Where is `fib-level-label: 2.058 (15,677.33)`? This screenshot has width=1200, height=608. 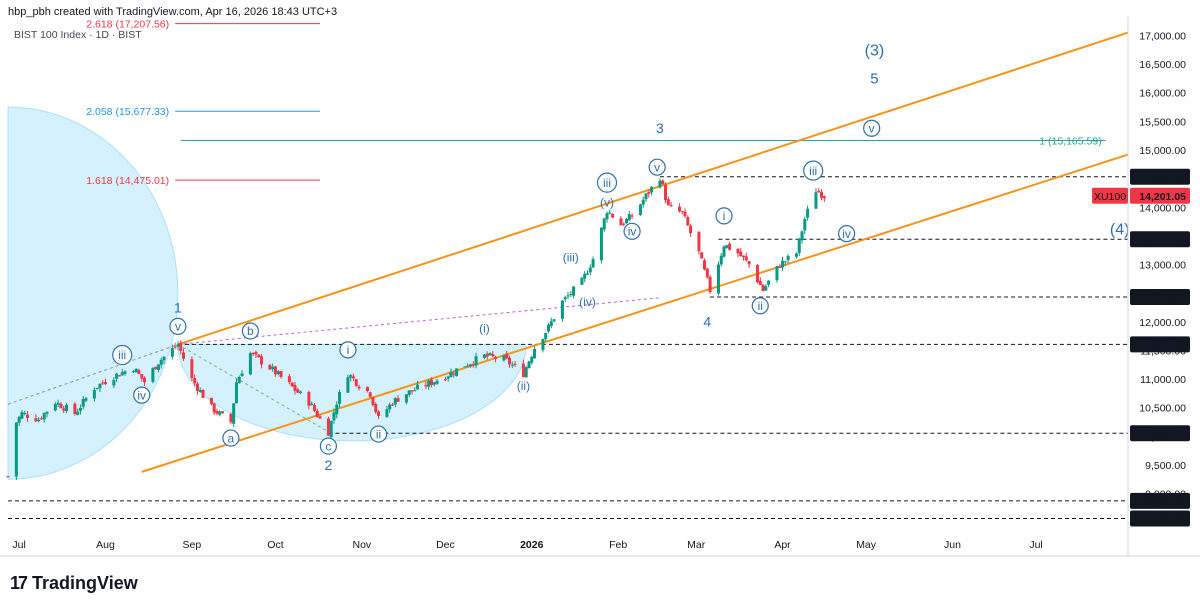
fib-level-label: 2.058 (15,677.33) is located at coordinates (127, 112).